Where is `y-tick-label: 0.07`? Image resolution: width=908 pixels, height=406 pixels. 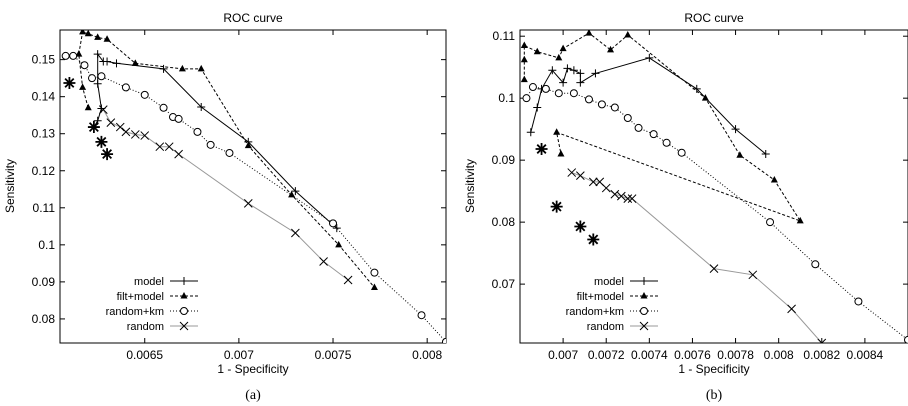
y-tick-label: 0.07 is located at coordinates (504, 284).